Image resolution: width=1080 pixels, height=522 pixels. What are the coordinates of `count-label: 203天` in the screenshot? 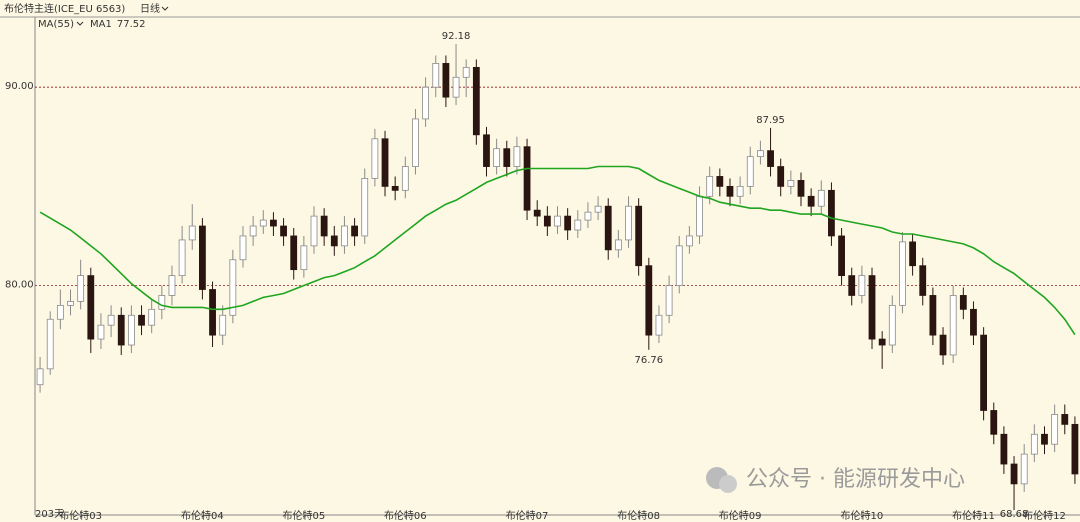 It's located at (49, 514).